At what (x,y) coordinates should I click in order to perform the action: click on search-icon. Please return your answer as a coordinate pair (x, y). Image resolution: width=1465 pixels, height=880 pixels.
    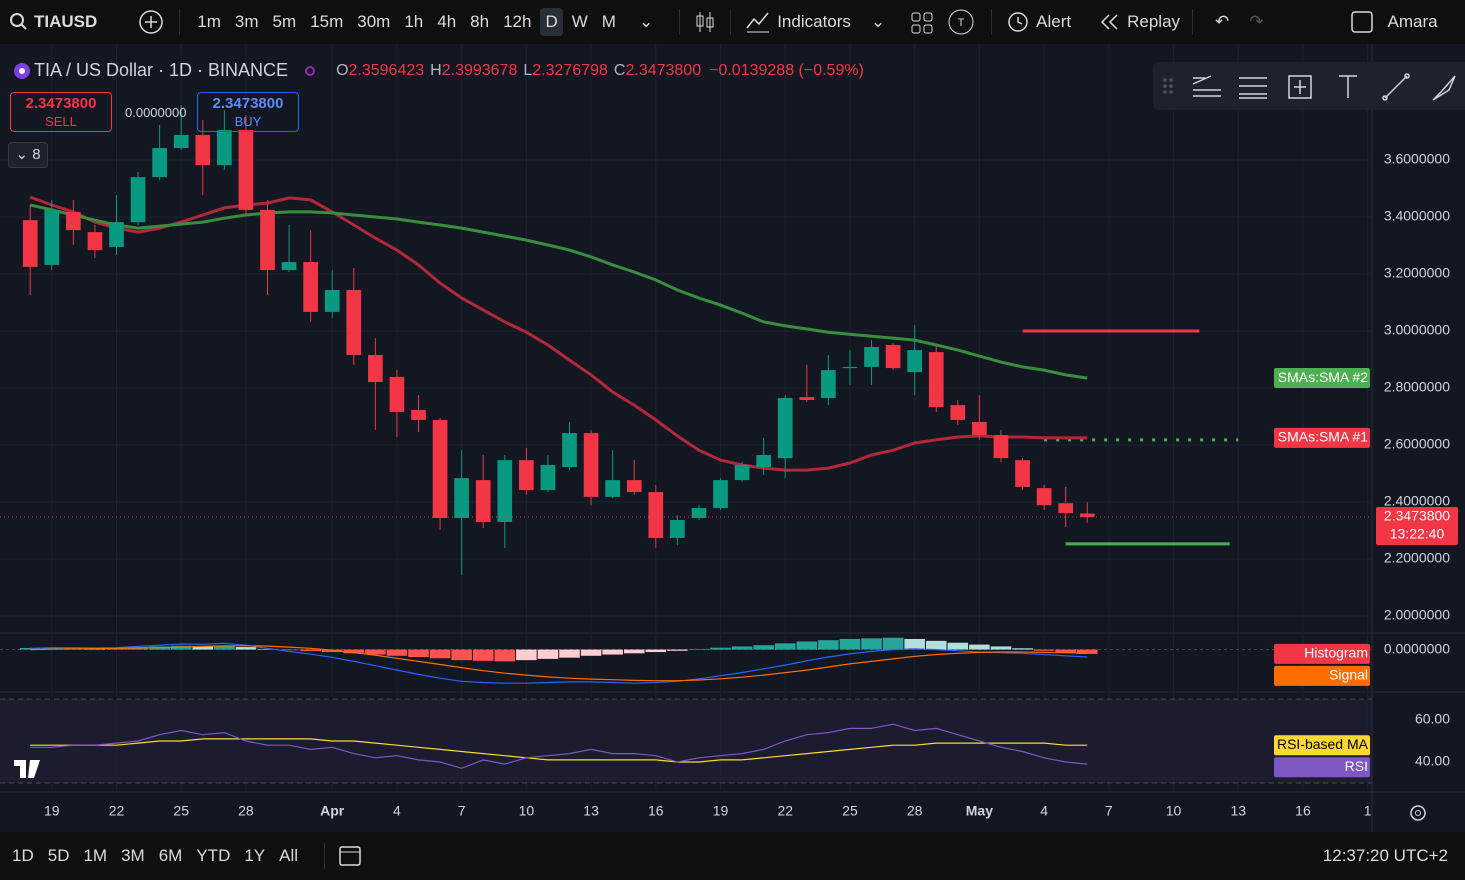
    Looking at the image, I should click on (17, 22).